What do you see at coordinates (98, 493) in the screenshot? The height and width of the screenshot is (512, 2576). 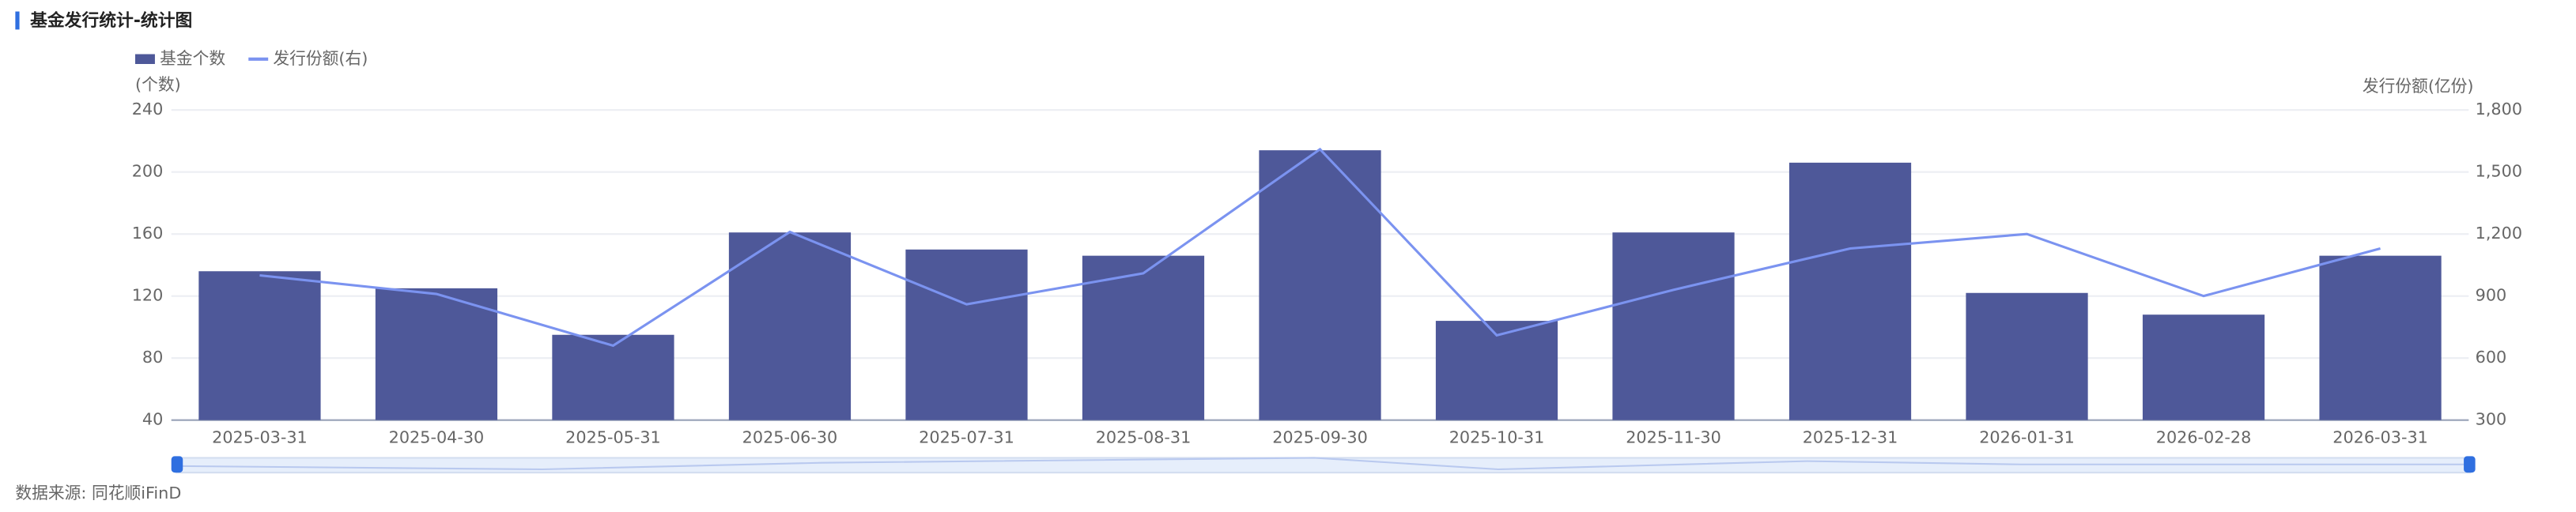 I see `source: 数据来源: 同花顺iFinD` at bounding box center [98, 493].